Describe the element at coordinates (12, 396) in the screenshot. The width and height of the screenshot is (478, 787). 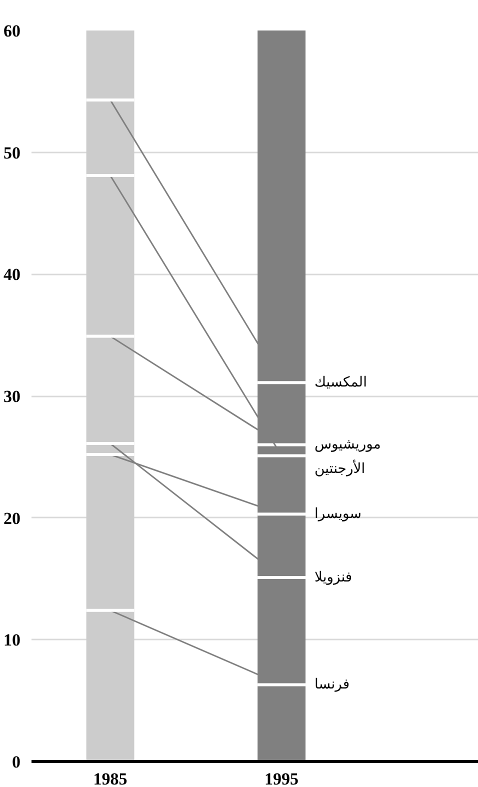
I see `y-tick-label: 30` at that location.